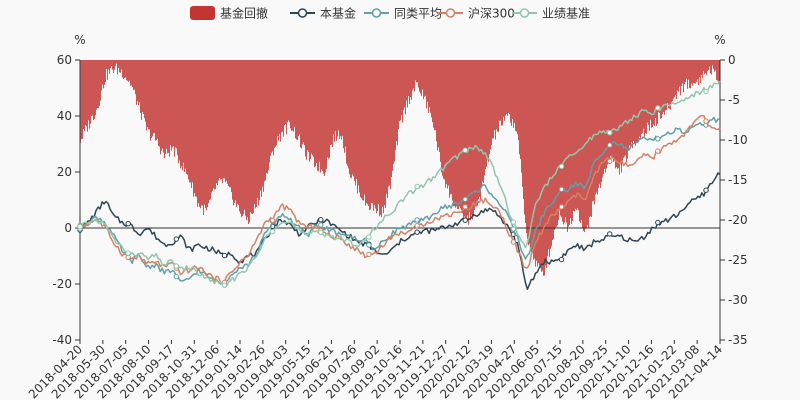 The height and width of the screenshot is (400, 800). I want to click on legend-label: 同类平均, so click(418, 14).